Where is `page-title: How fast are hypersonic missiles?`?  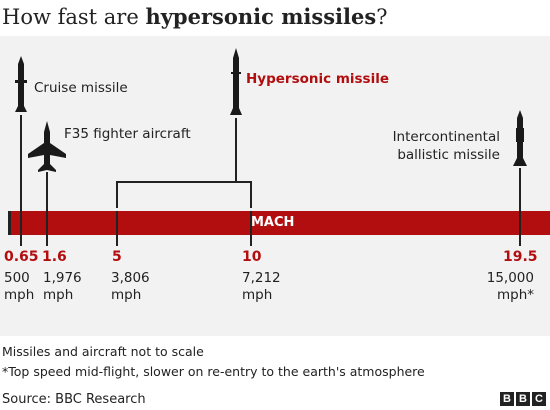 page-title: How fast are hypersonic missiles? is located at coordinates (194, 16).